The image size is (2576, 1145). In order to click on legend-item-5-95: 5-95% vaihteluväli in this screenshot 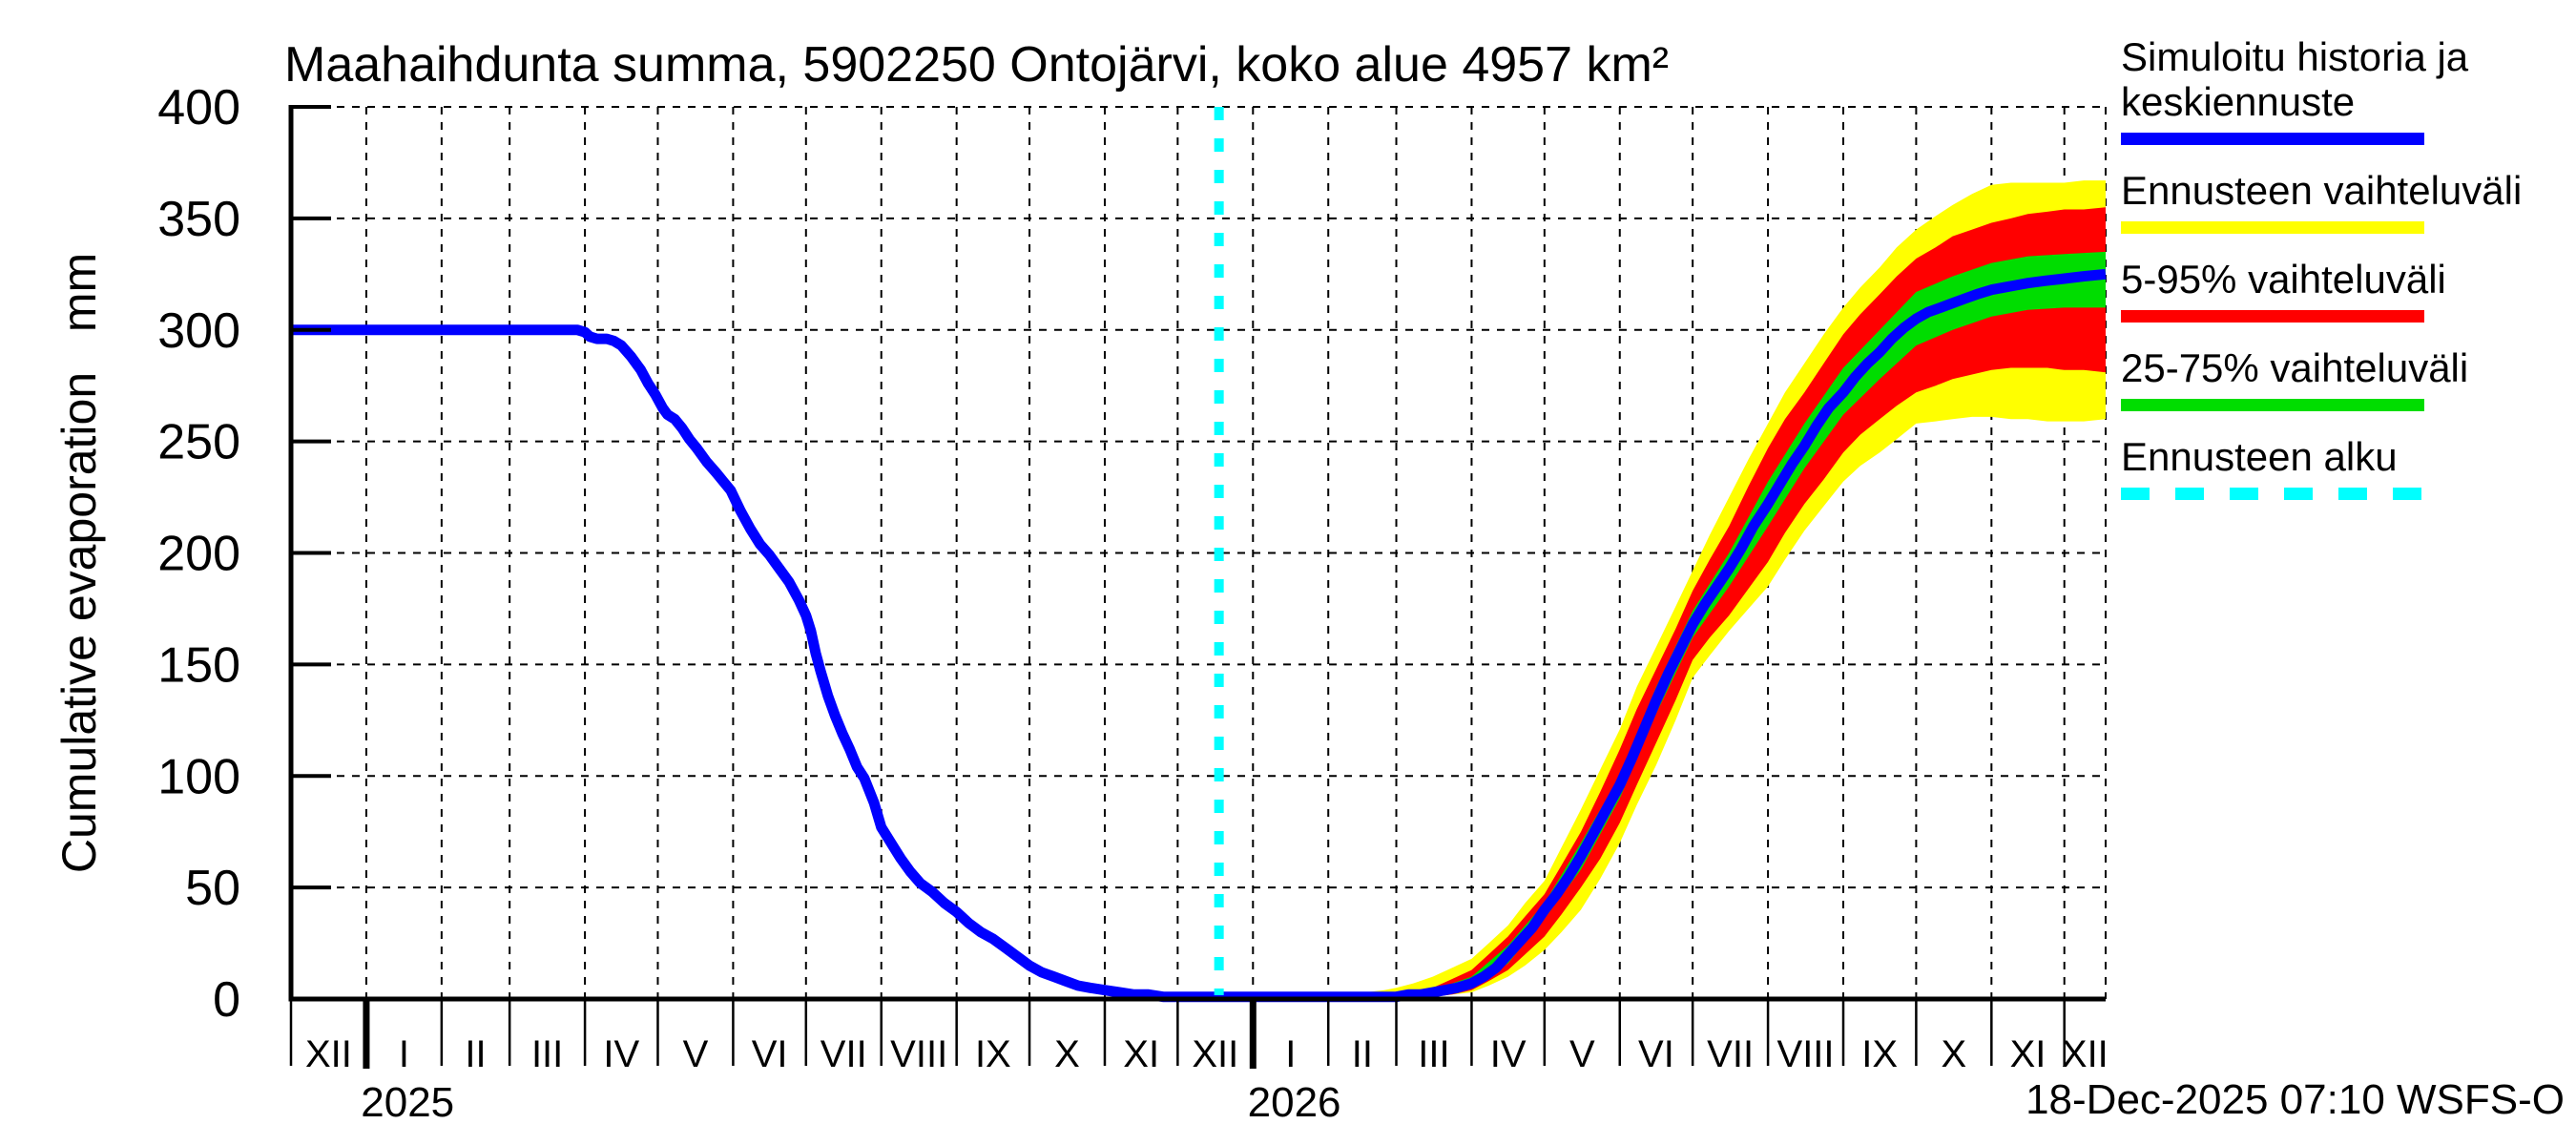, I will do `click(2340, 290)`.